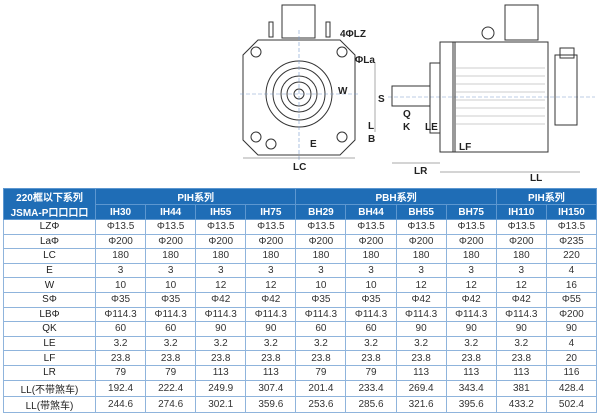 The height and width of the screenshot is (413, 600). What do you see at coordinates (171, 404) in the screenshot?
I see `table-cell: 274.6` at bounding box center [171, 404].